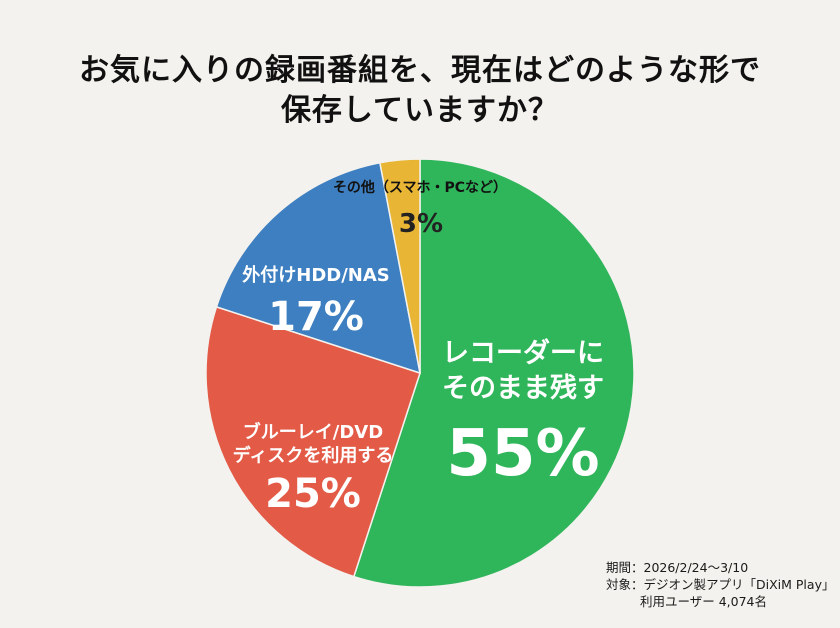  Describe the element at coordinates (316, 317) in the screenshot. I see `slice-percent-label: 17%` at that location.